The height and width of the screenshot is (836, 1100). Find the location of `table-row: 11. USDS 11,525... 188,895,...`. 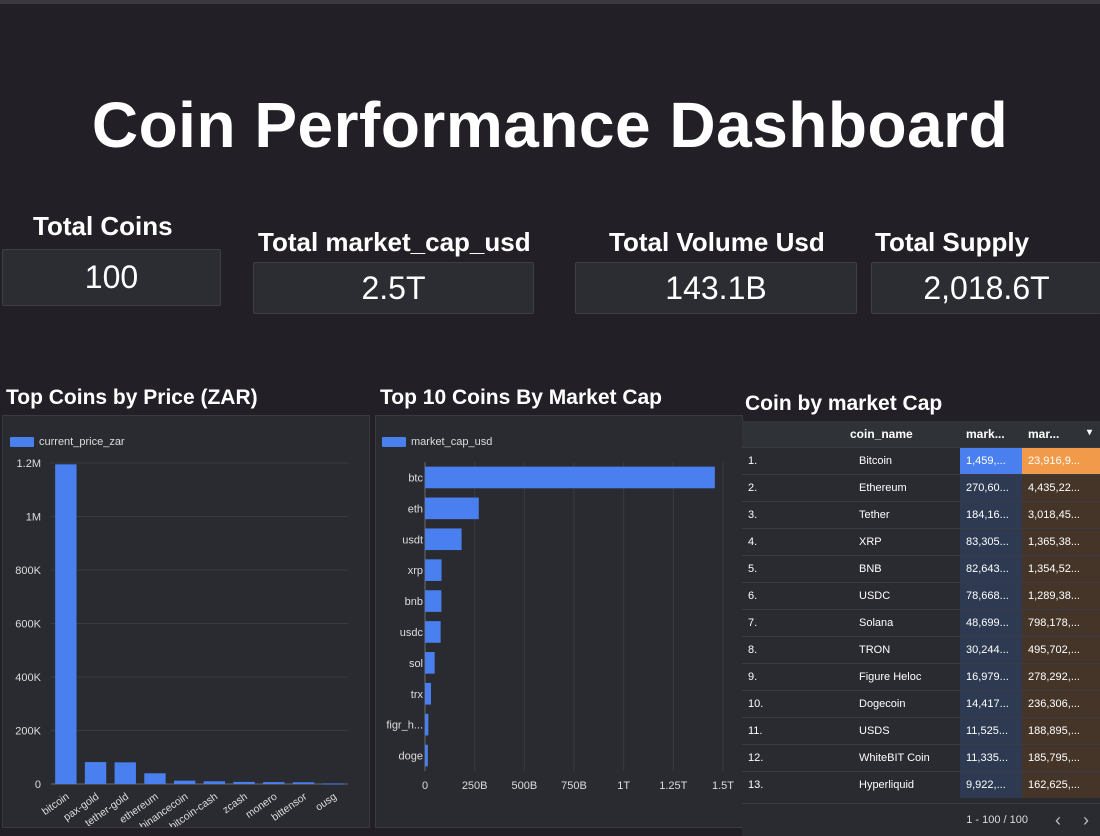

table-row: 11. USDS 11,525... 188,895,... is located at coordinates (921, 731).